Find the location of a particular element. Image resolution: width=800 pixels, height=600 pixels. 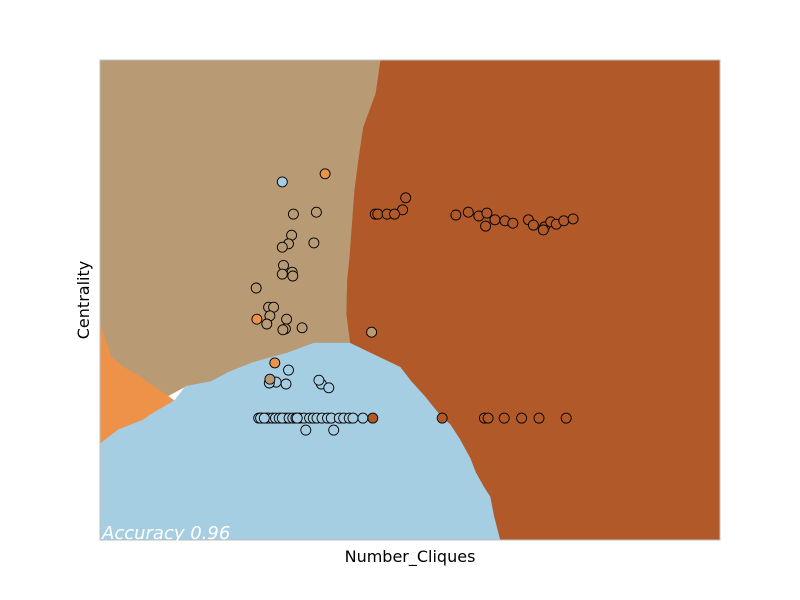

accuracy-annotation: Accuracy 0.96 is located at coordinates (165, 533).